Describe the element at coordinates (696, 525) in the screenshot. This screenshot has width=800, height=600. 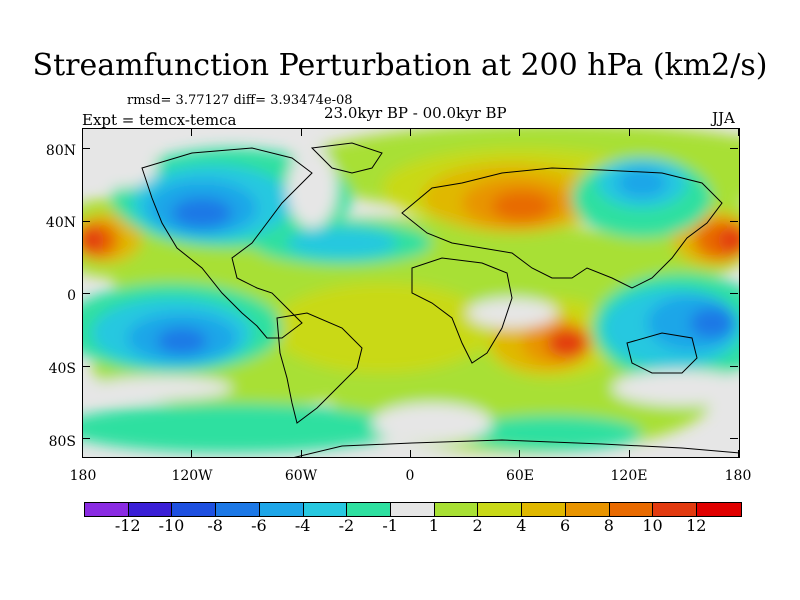
I see `colorbar-label: 12` at that location.